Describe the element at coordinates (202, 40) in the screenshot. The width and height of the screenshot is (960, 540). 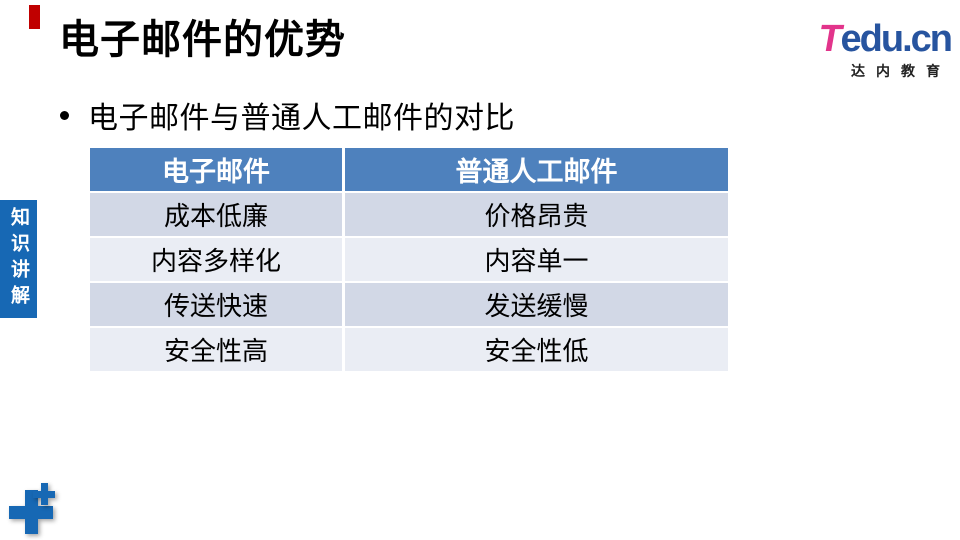
I see `slide-title: 电子邮件的优势` at that location.